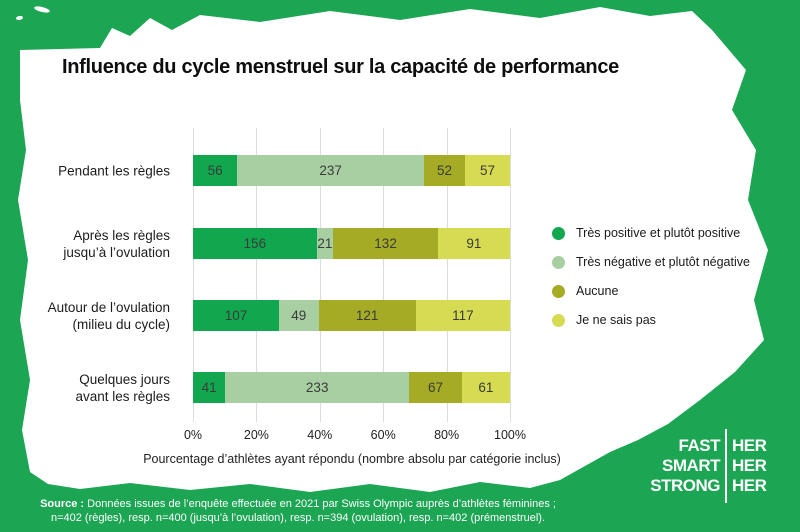 The height and width of the screenshot is (532, 800). What do you see at coordinates (651, 291) in the screenshot?
I see `legend-item: Aucune` at bounding box center [651, 291].